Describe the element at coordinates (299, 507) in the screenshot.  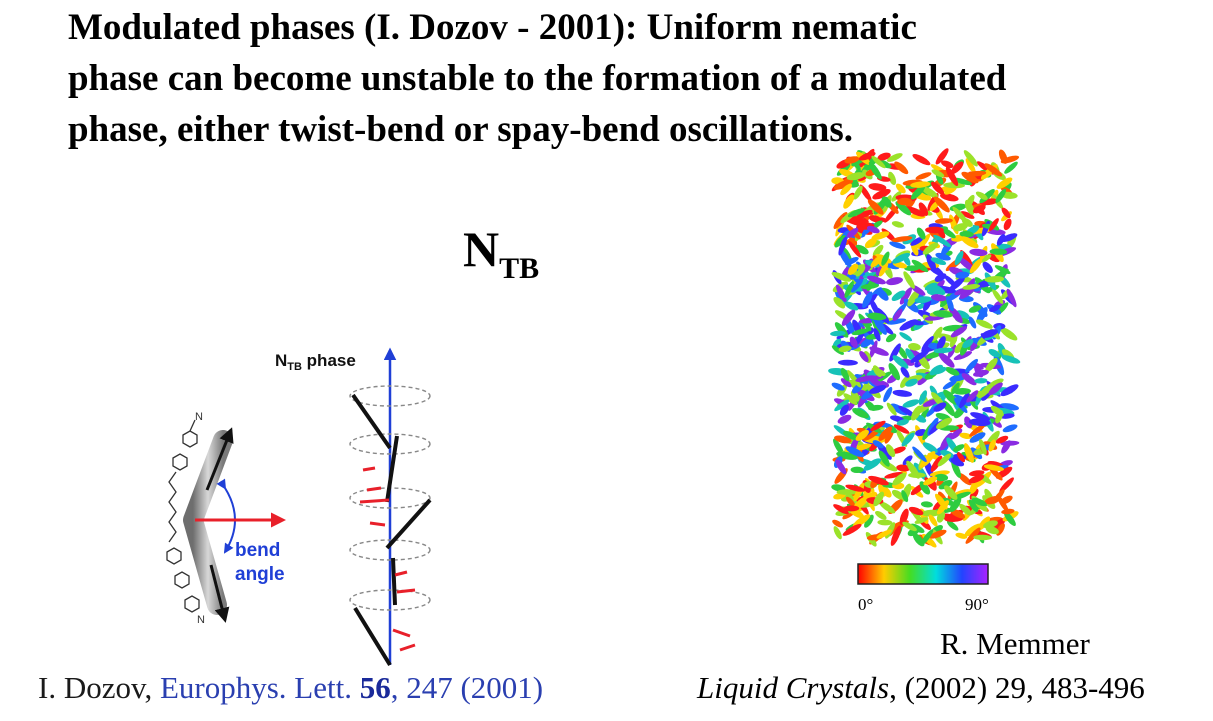
I see `ntb-molecule-diagram: N N bend angle` at that location.